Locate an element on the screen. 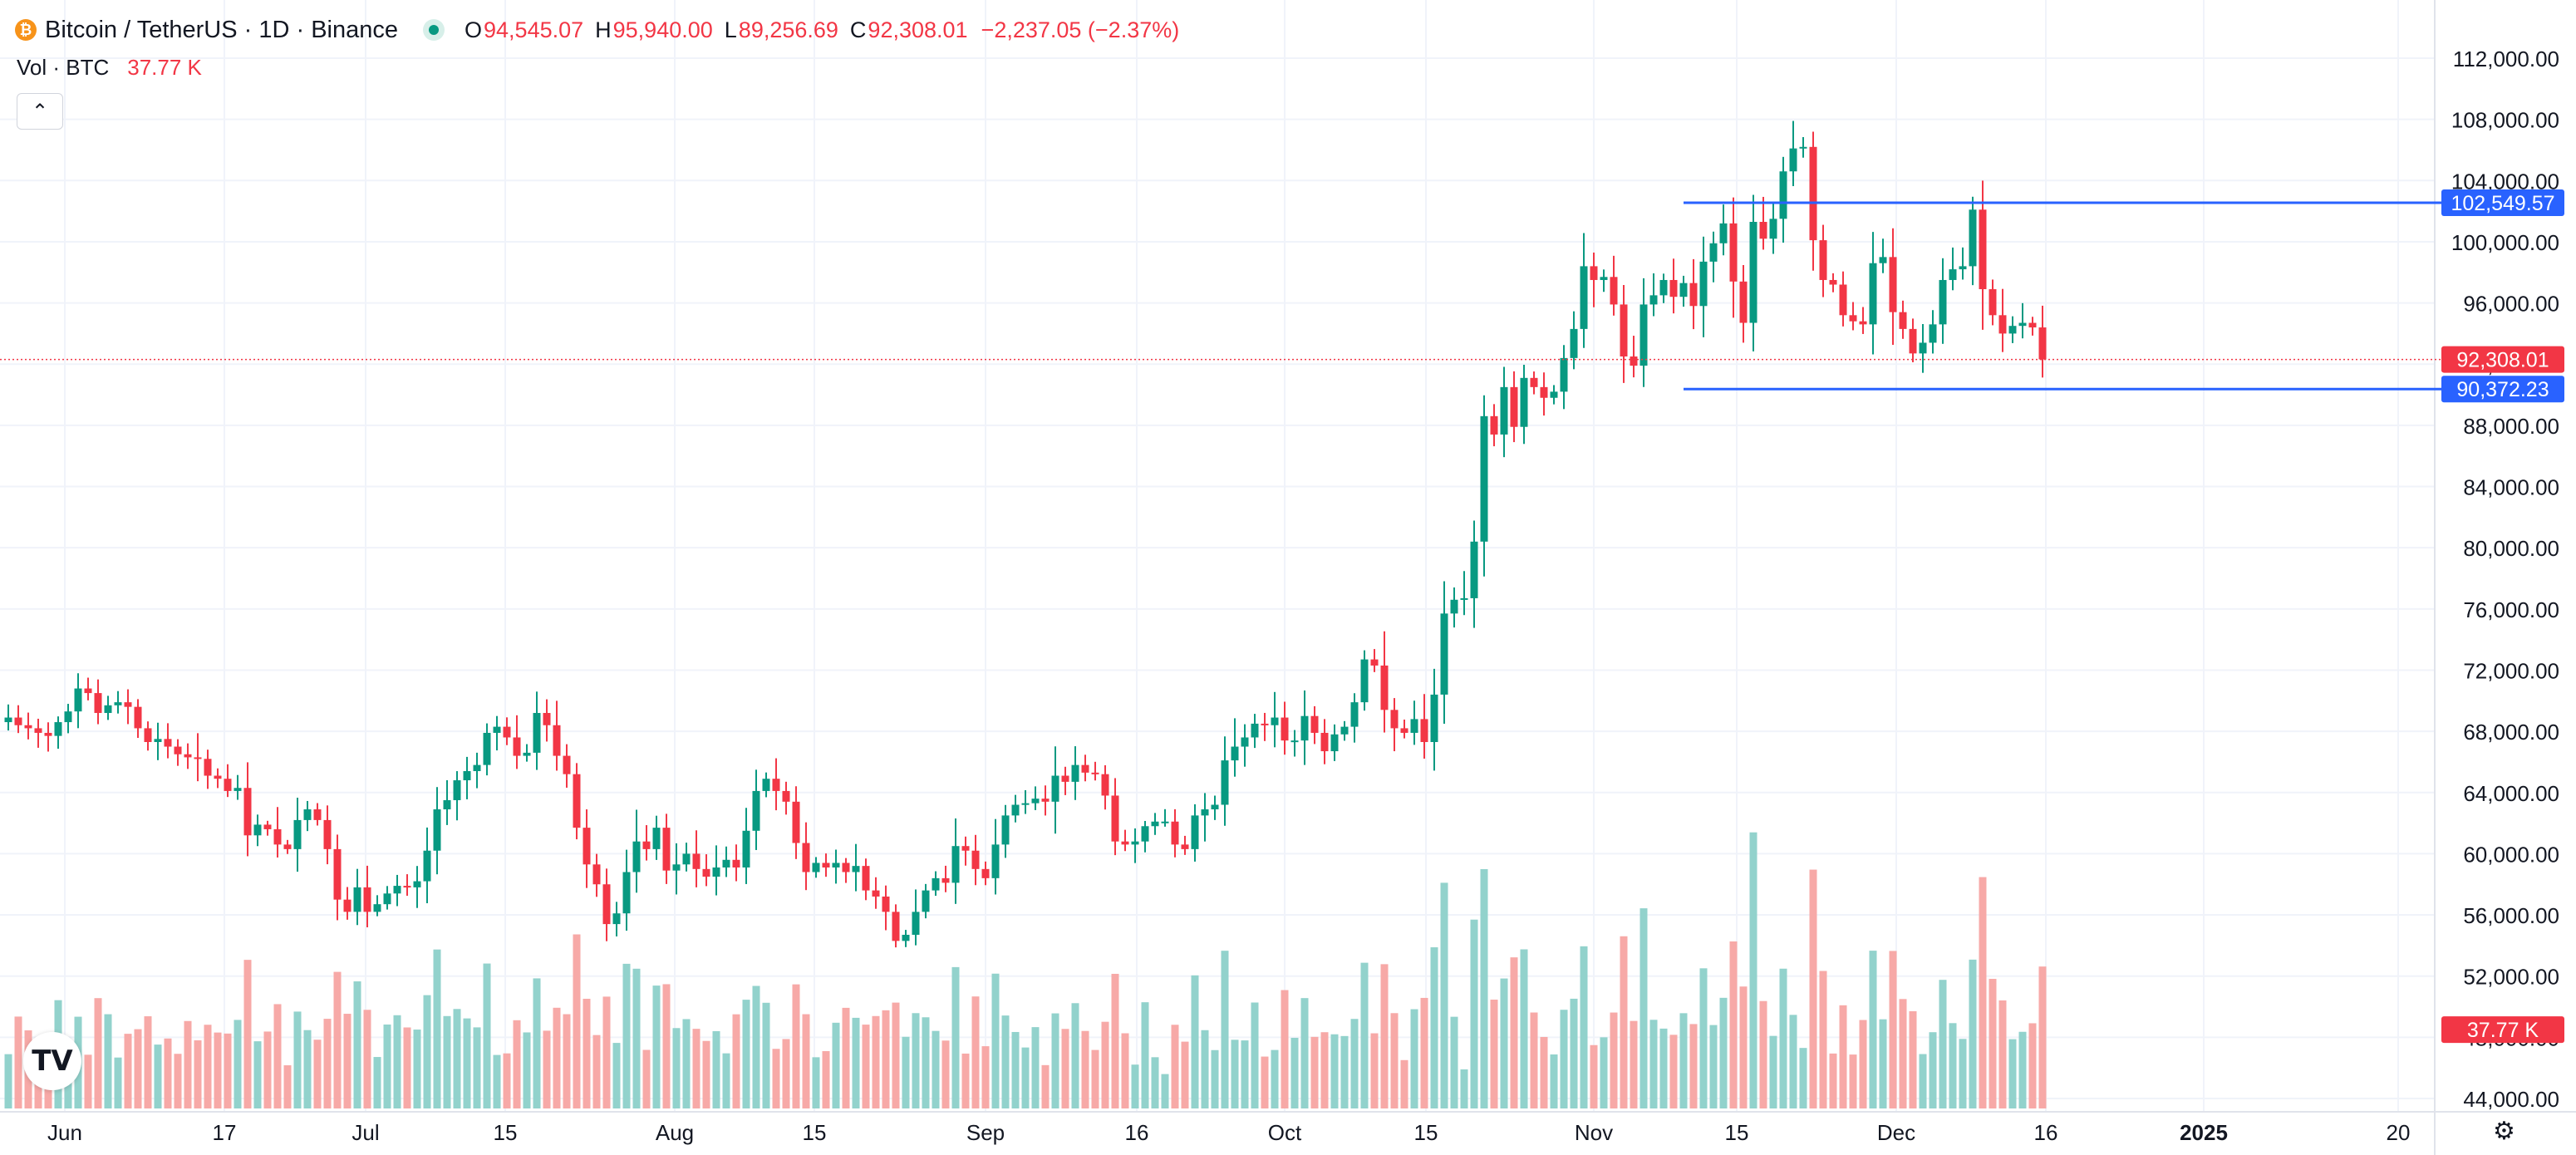  symbol-title: Bitcoin / TetherUS · 1D · Binance is located at coordinates (221, 30).